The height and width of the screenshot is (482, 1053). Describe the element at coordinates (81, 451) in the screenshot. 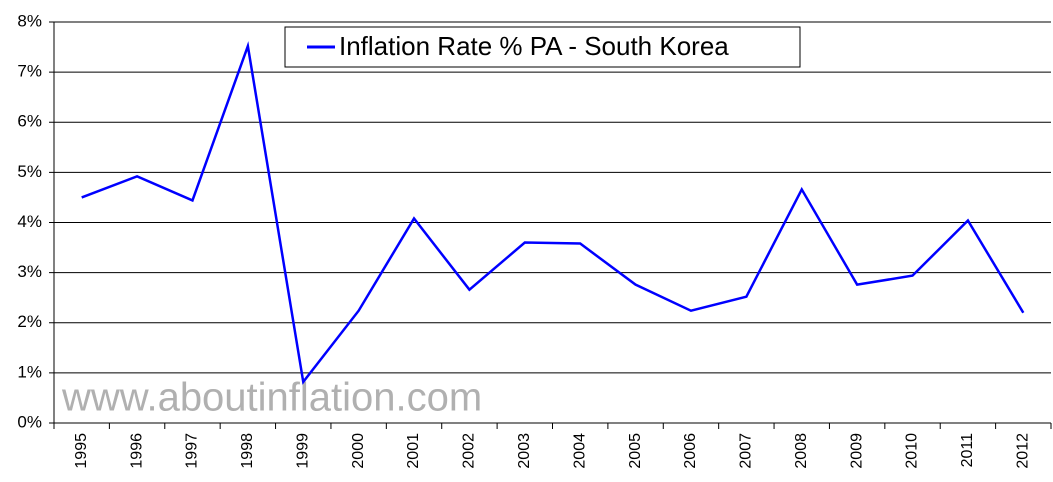

I see `x-tick-label: 1995` at that location.